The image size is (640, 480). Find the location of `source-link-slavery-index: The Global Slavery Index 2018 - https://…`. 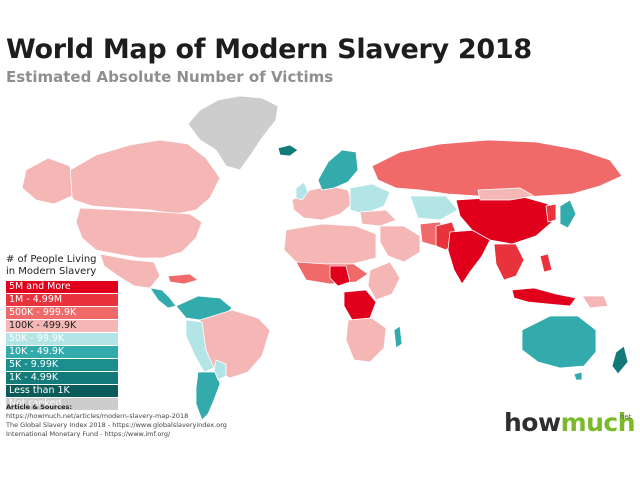

source-link-slavery-index: The Global Slavery Index 2018 - https://… is located at coordinates (116, 425).